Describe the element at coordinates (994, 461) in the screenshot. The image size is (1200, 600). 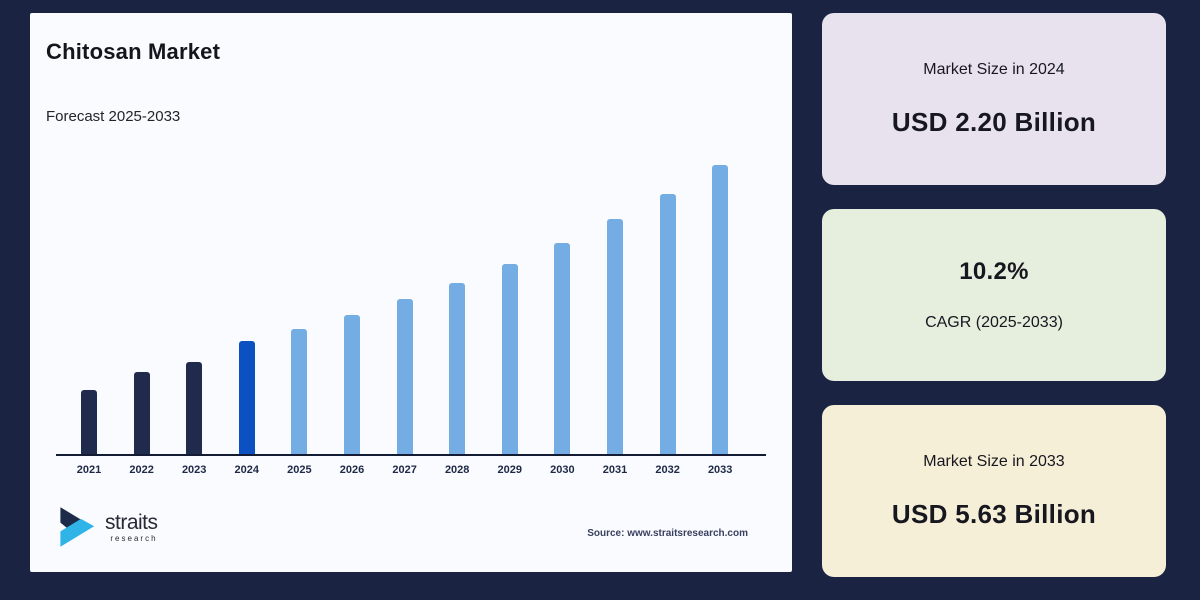
I see `stat-card-label: Market Size in 2033` at that location.